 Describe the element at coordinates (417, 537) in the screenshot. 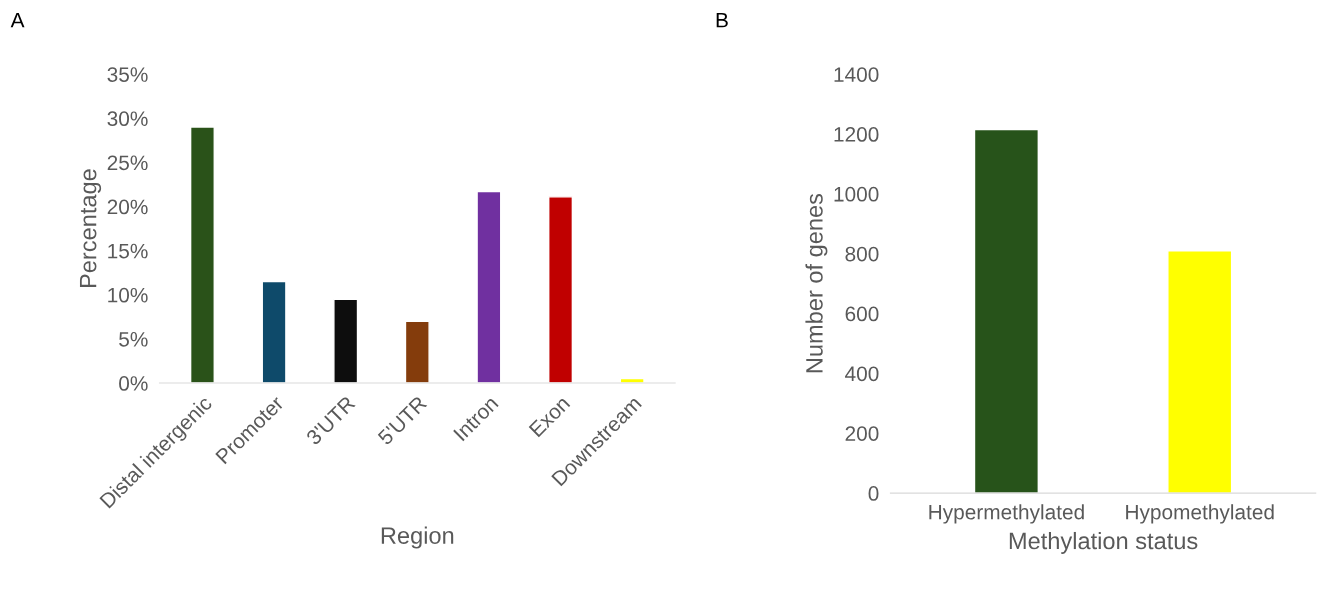

I see `x-axis-title: Region` at that location.